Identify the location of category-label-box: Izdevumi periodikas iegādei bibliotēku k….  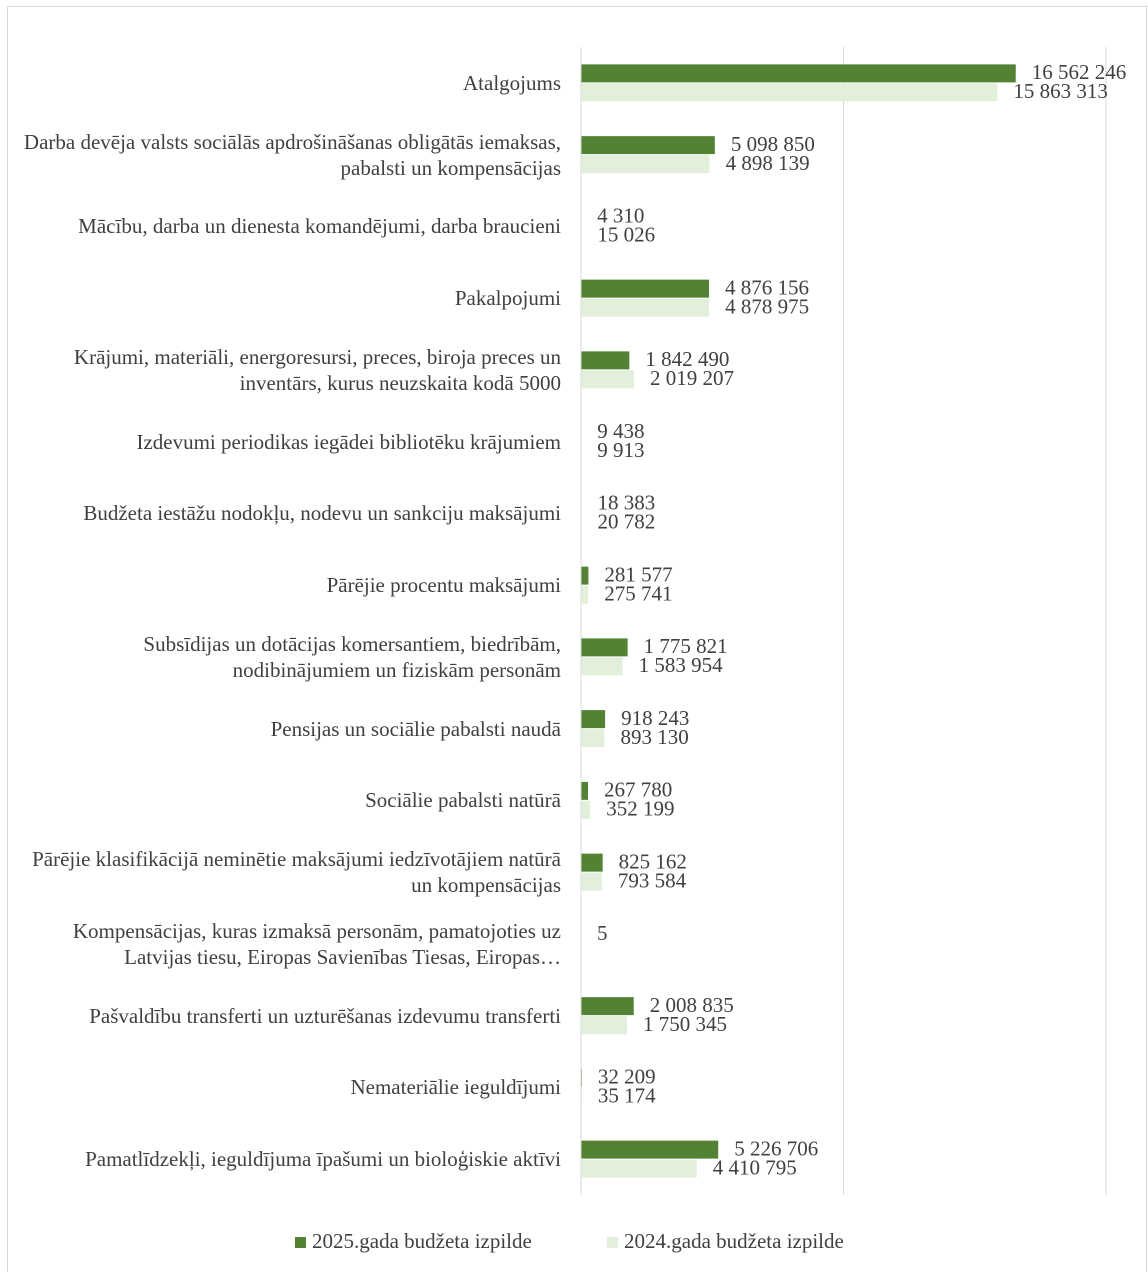
(348, 441).